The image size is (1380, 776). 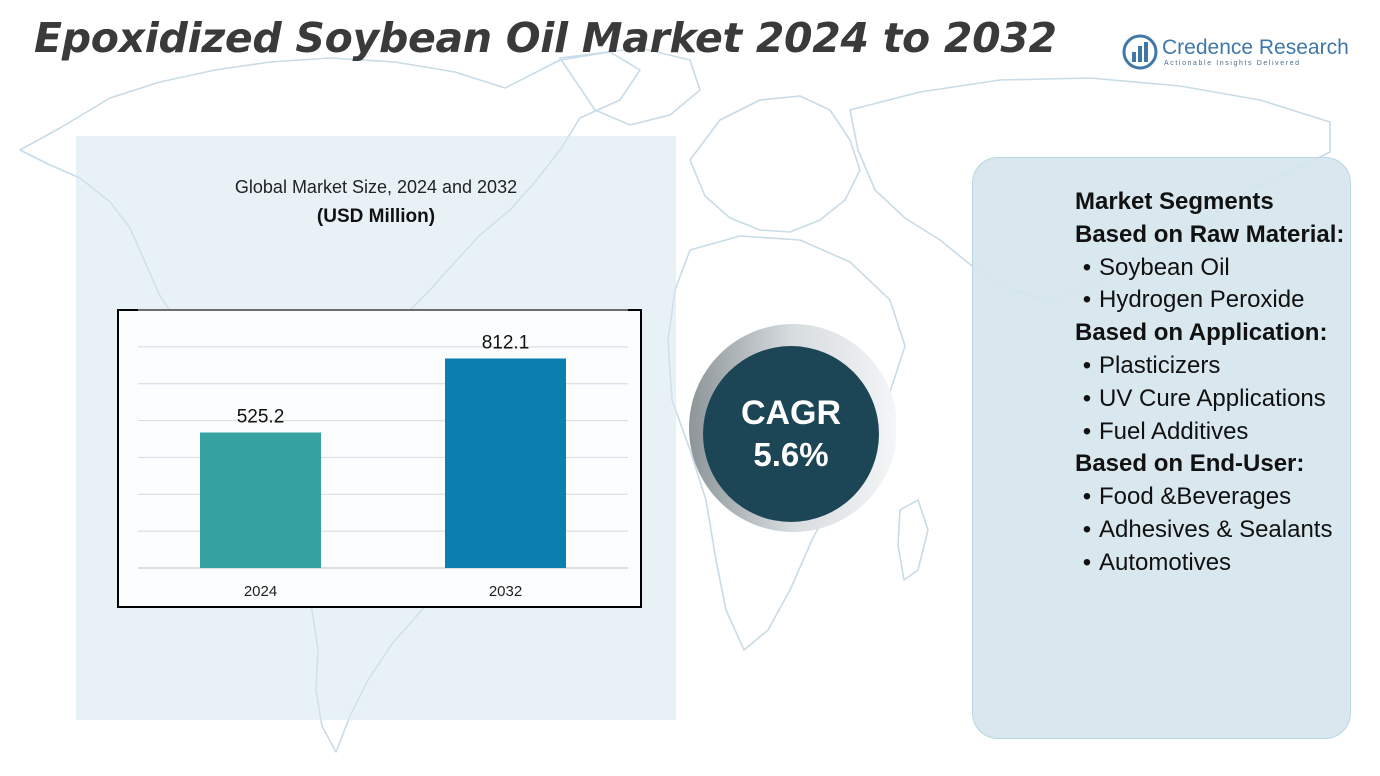 What do you see at coordinates (505, 463) in the screenshot?
I see `bar-2032` at bounding box center [505, 463].